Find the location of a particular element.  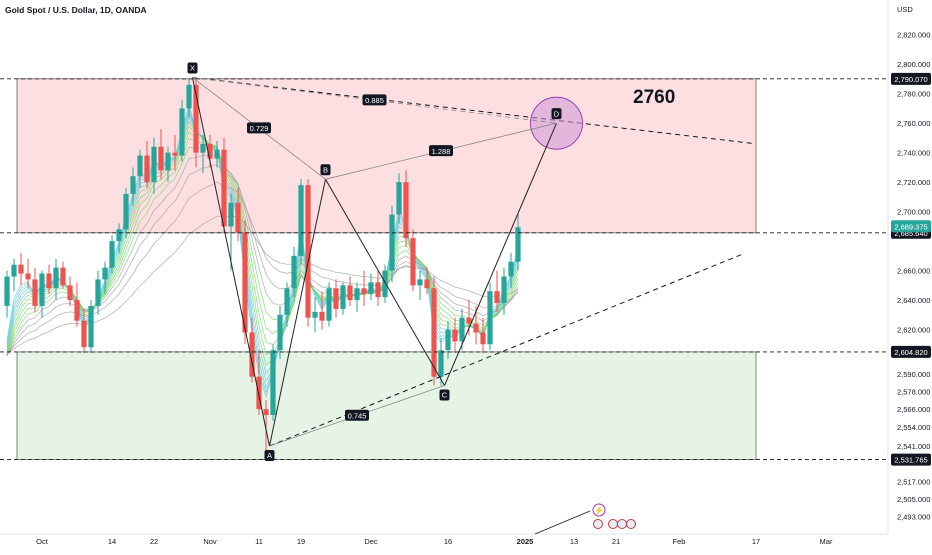

ratio-label: 0.885 is located at coordinates (374, 100).